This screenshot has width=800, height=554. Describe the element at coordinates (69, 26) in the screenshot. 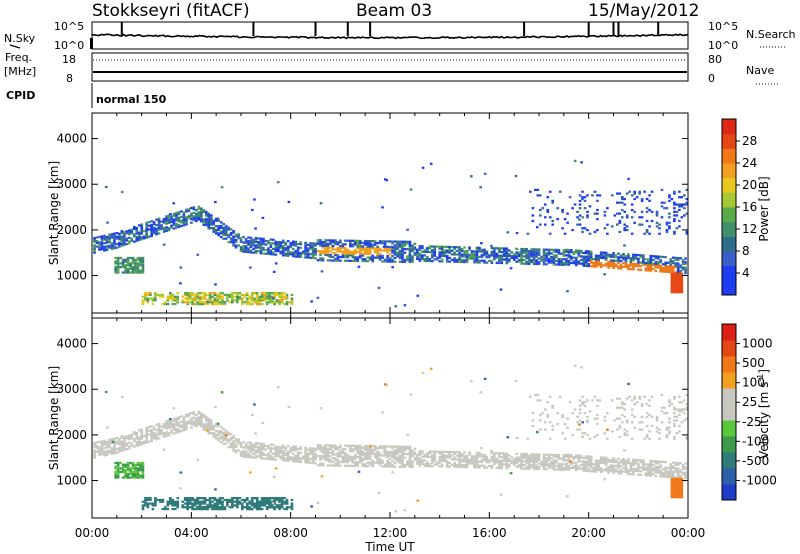

I see `nsky-tick-top-left: 10^5` at that location.